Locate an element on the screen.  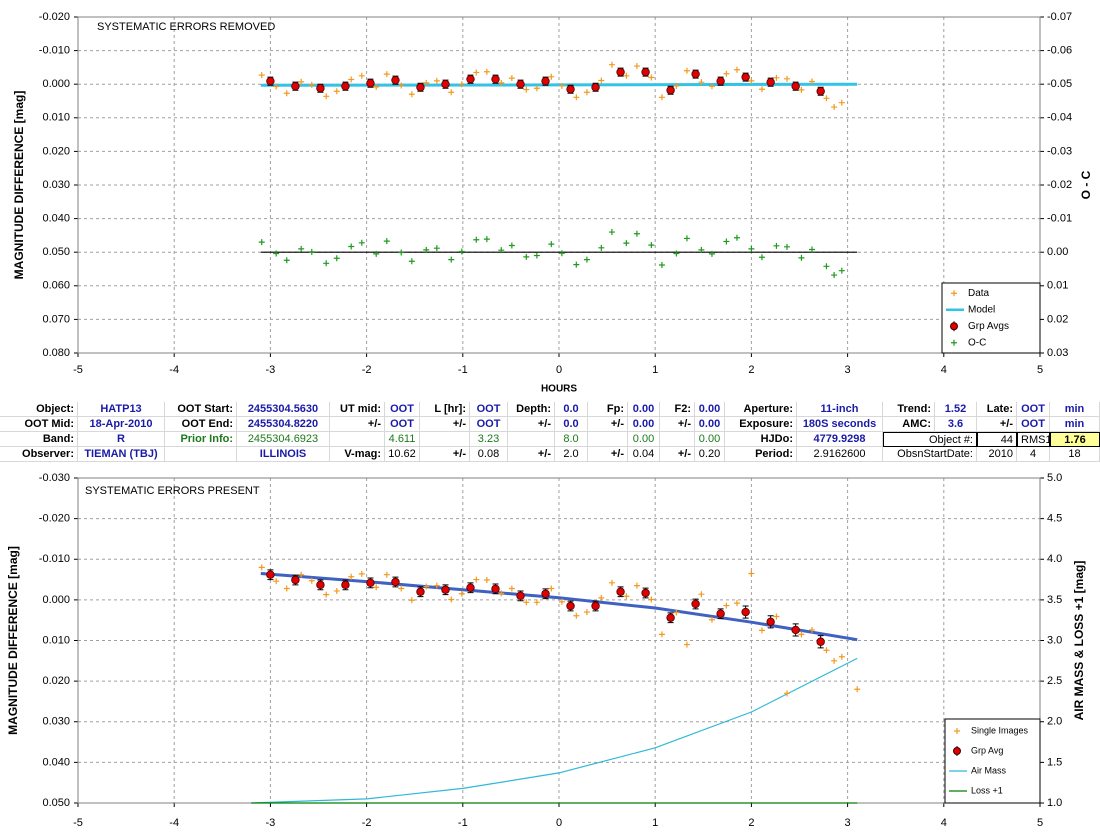
x-tick-label: 1 is located at coordinates (655, 370).